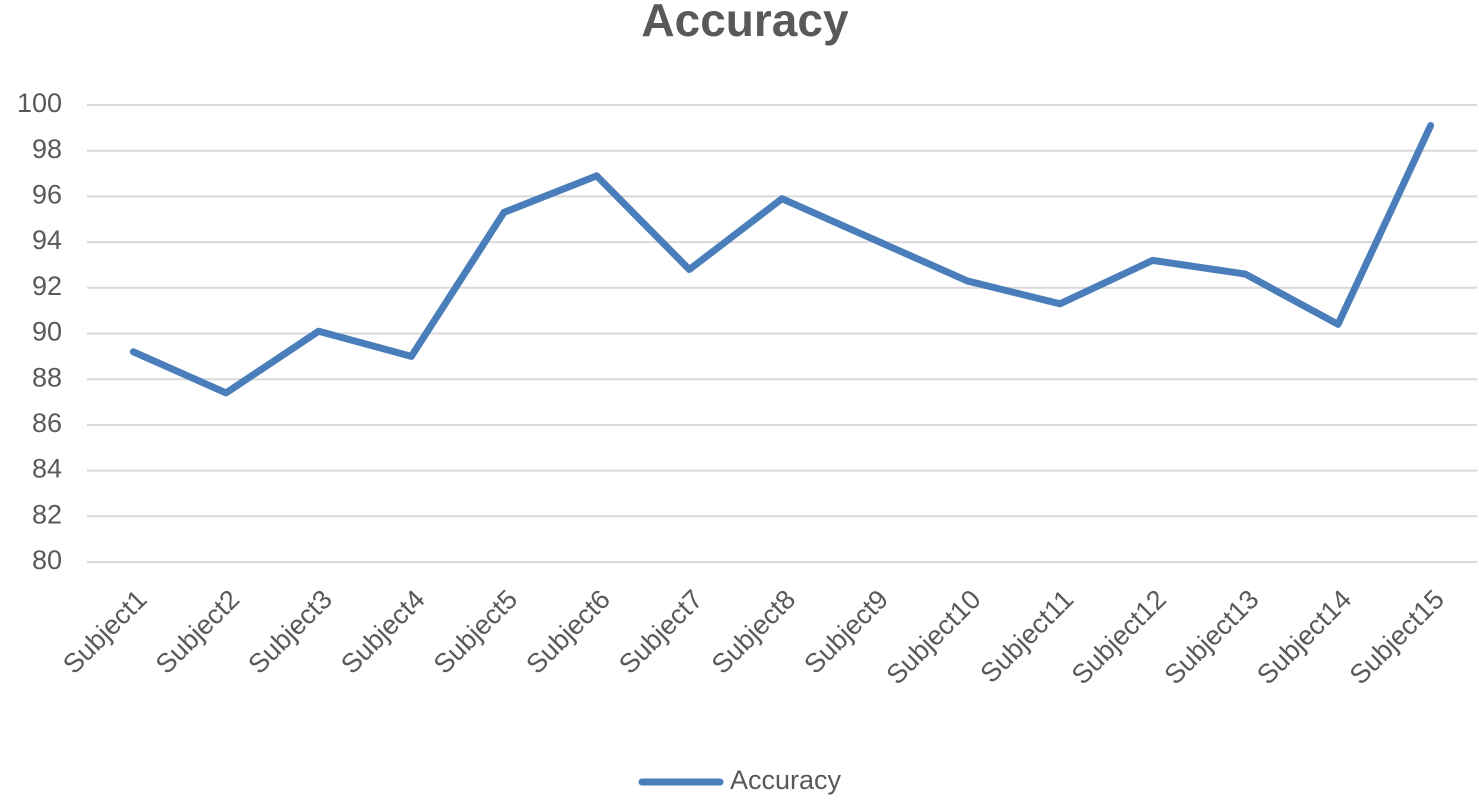  Describe the element at coordinates (1027, 636) in the screenshot. I see `x-tick-label: Subject11` at that location.